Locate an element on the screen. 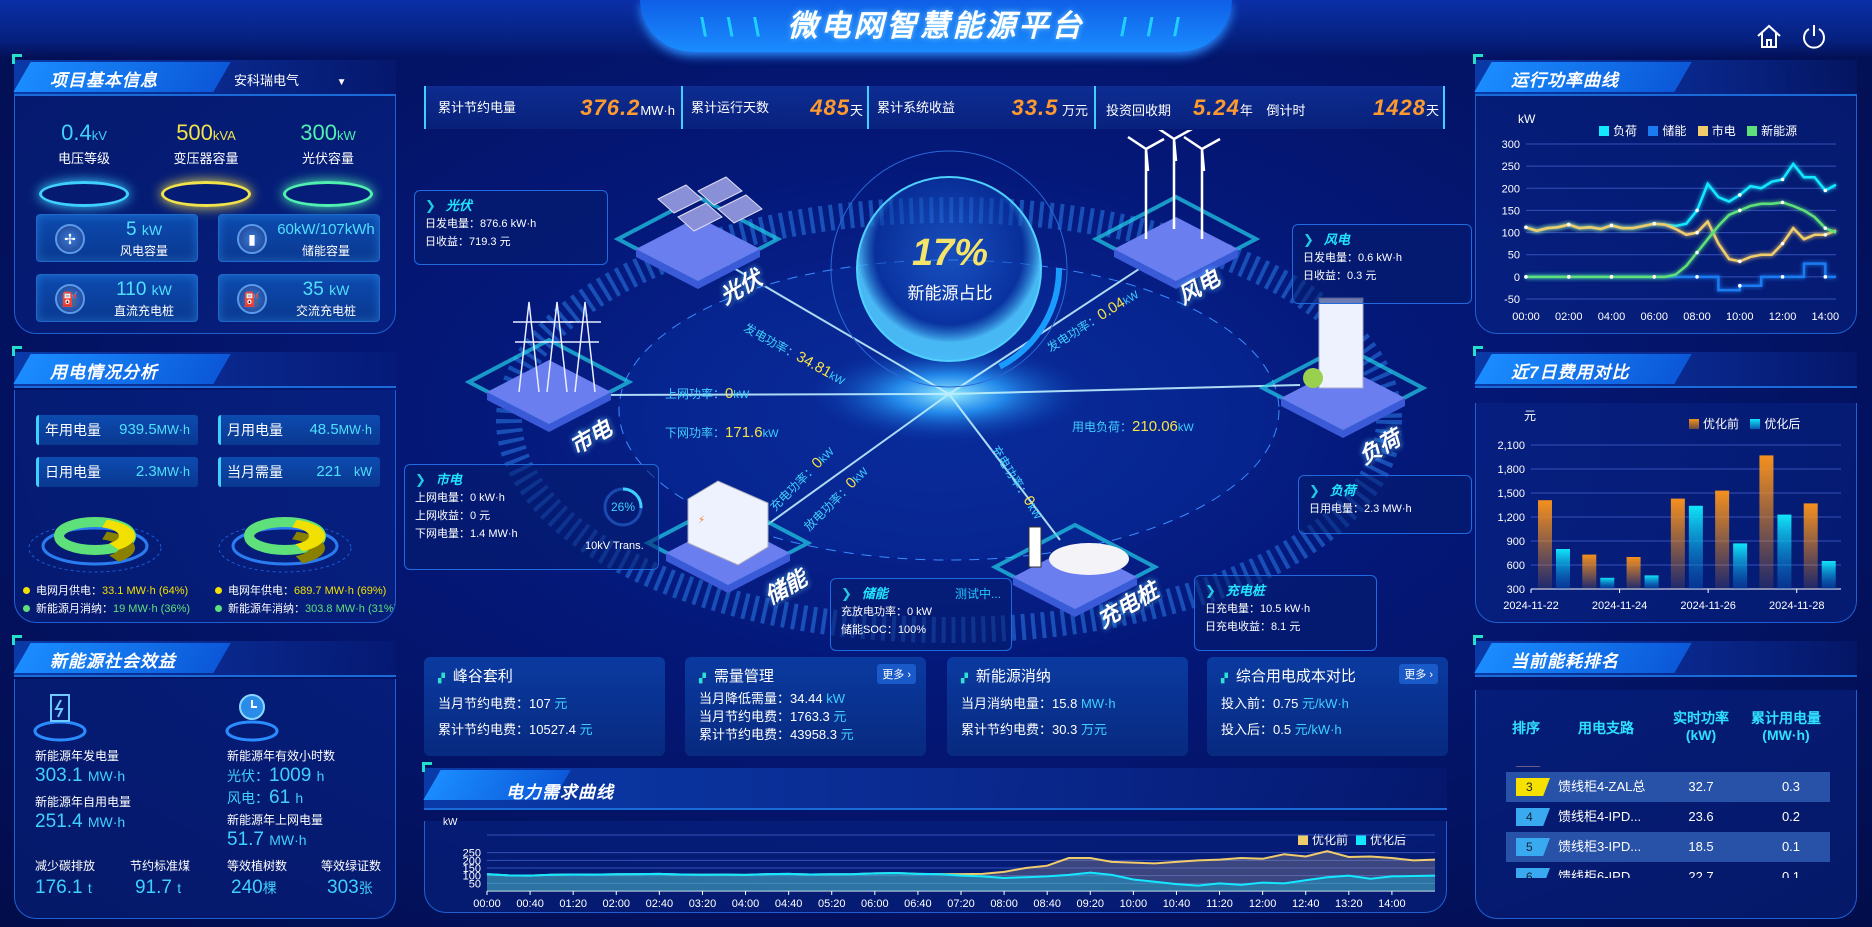 The height and width of the screenshot is (927, 1872). wind-hours: 风电：61 h is located at coordinates (265, 797).